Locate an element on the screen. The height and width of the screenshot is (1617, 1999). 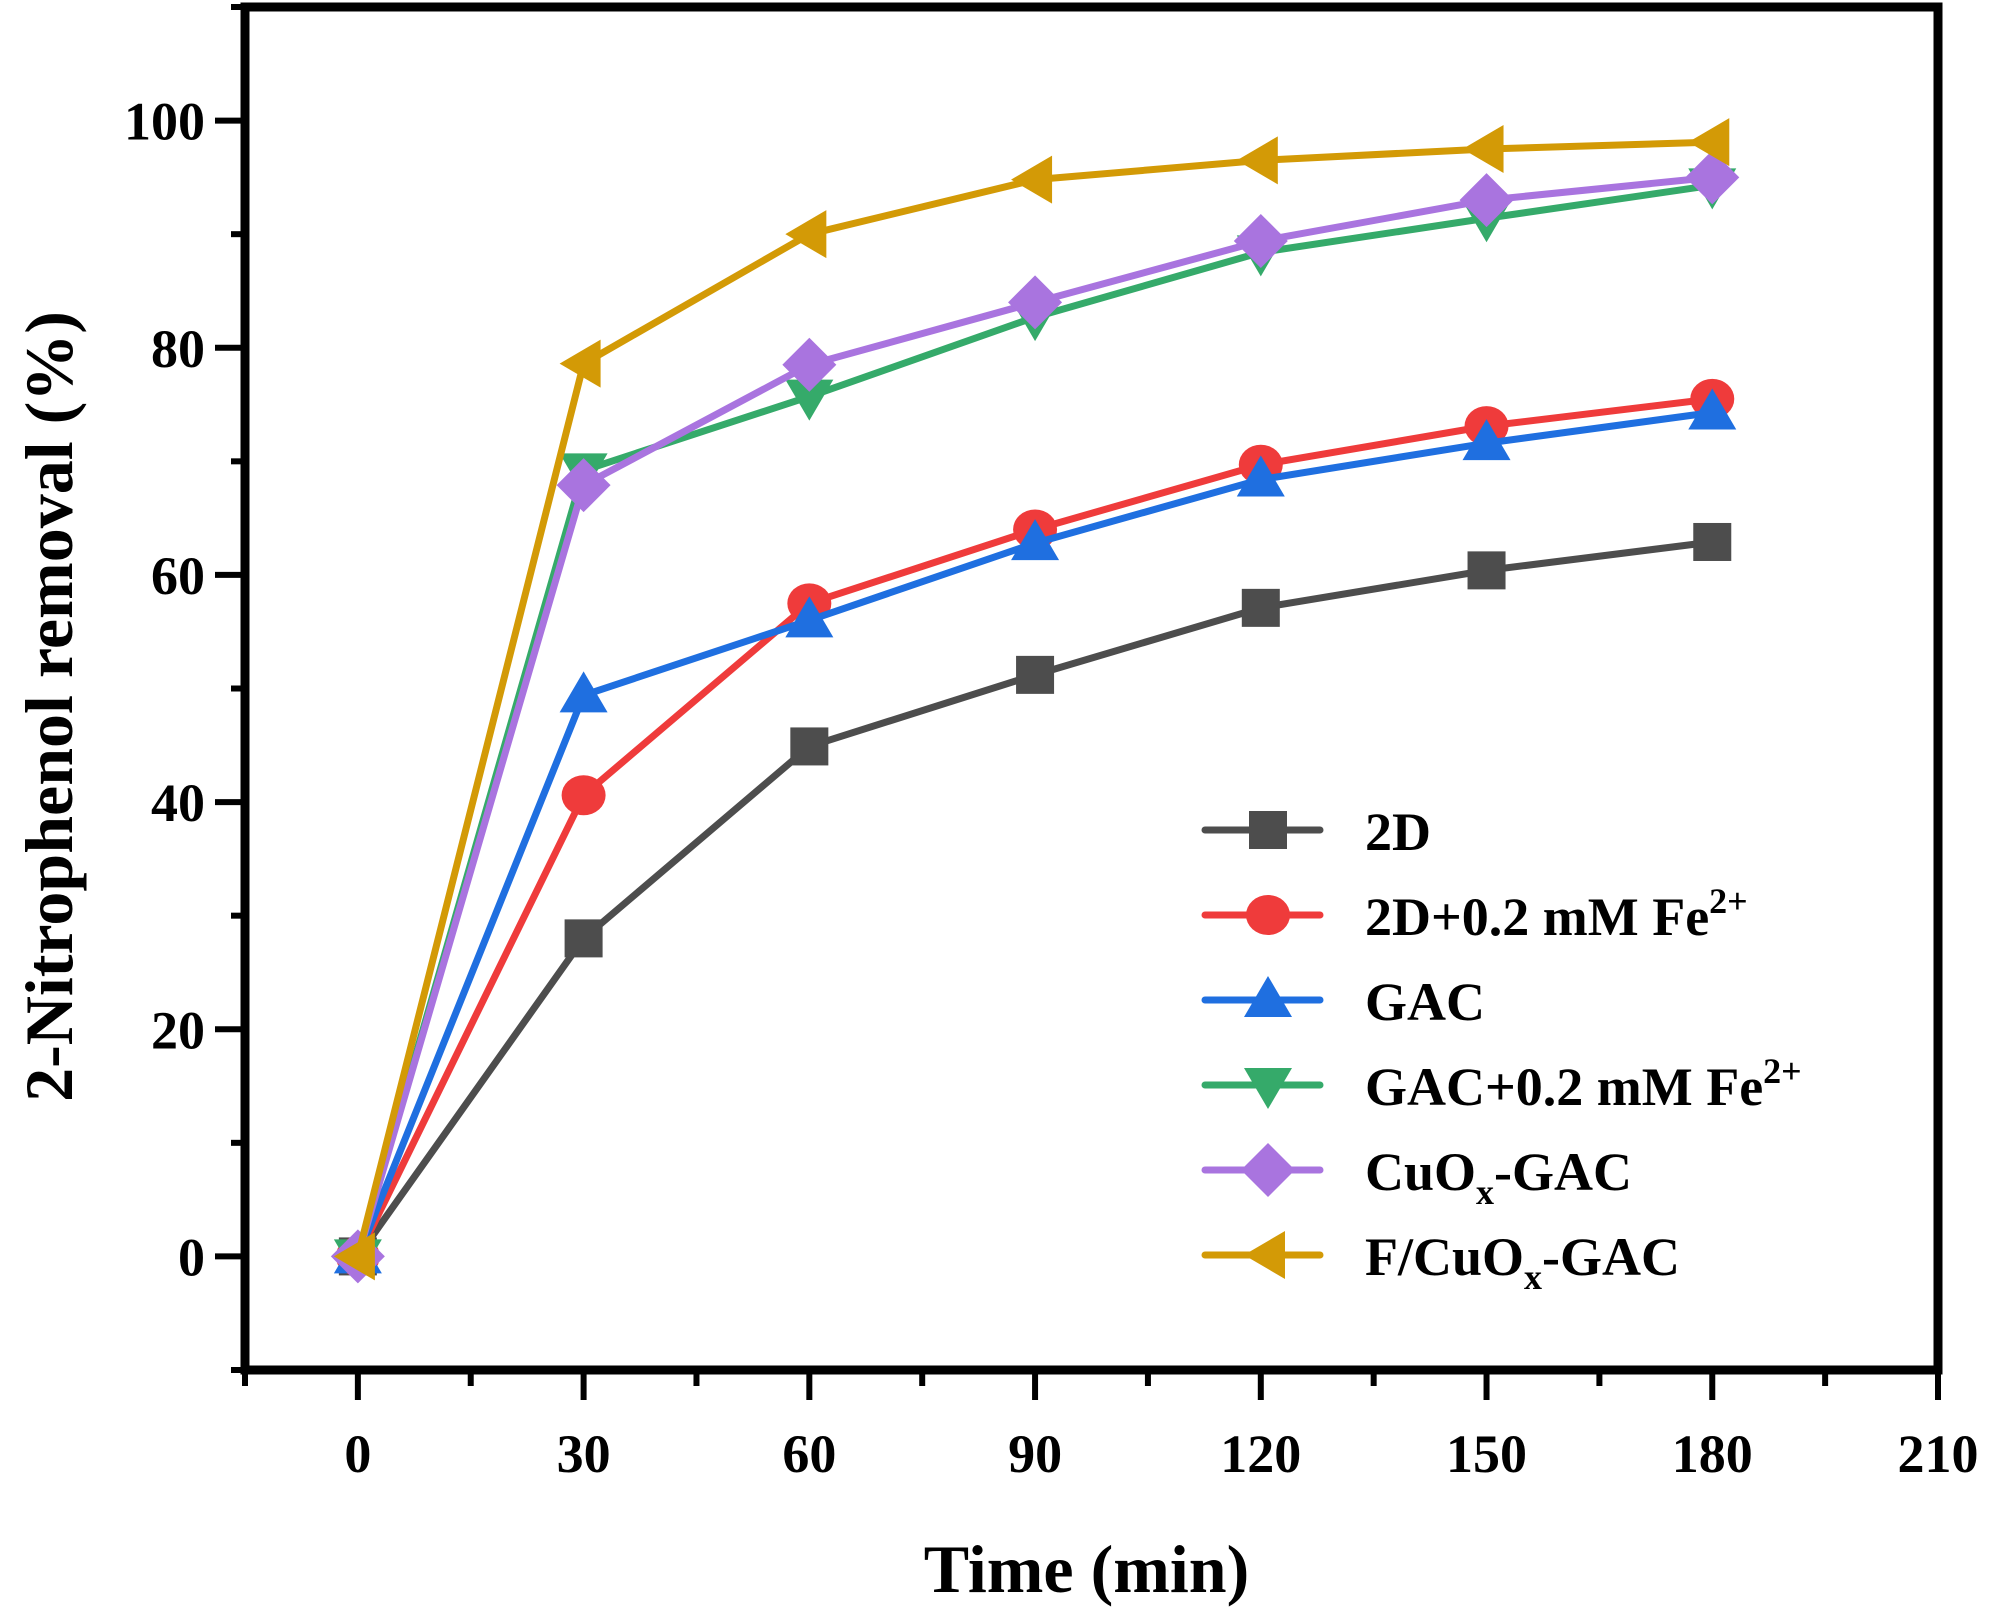
y-tick-label: 80 is located at coordinates (178, 349).